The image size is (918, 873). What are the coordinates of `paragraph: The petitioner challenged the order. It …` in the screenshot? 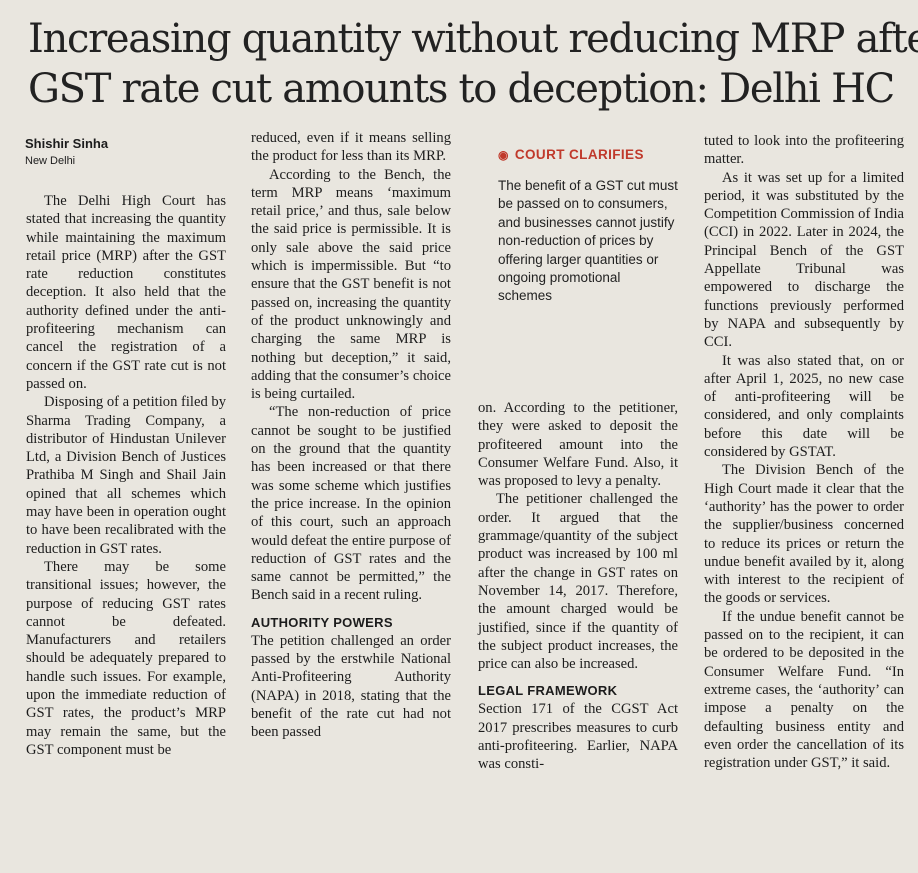 It's located at (578, 582).